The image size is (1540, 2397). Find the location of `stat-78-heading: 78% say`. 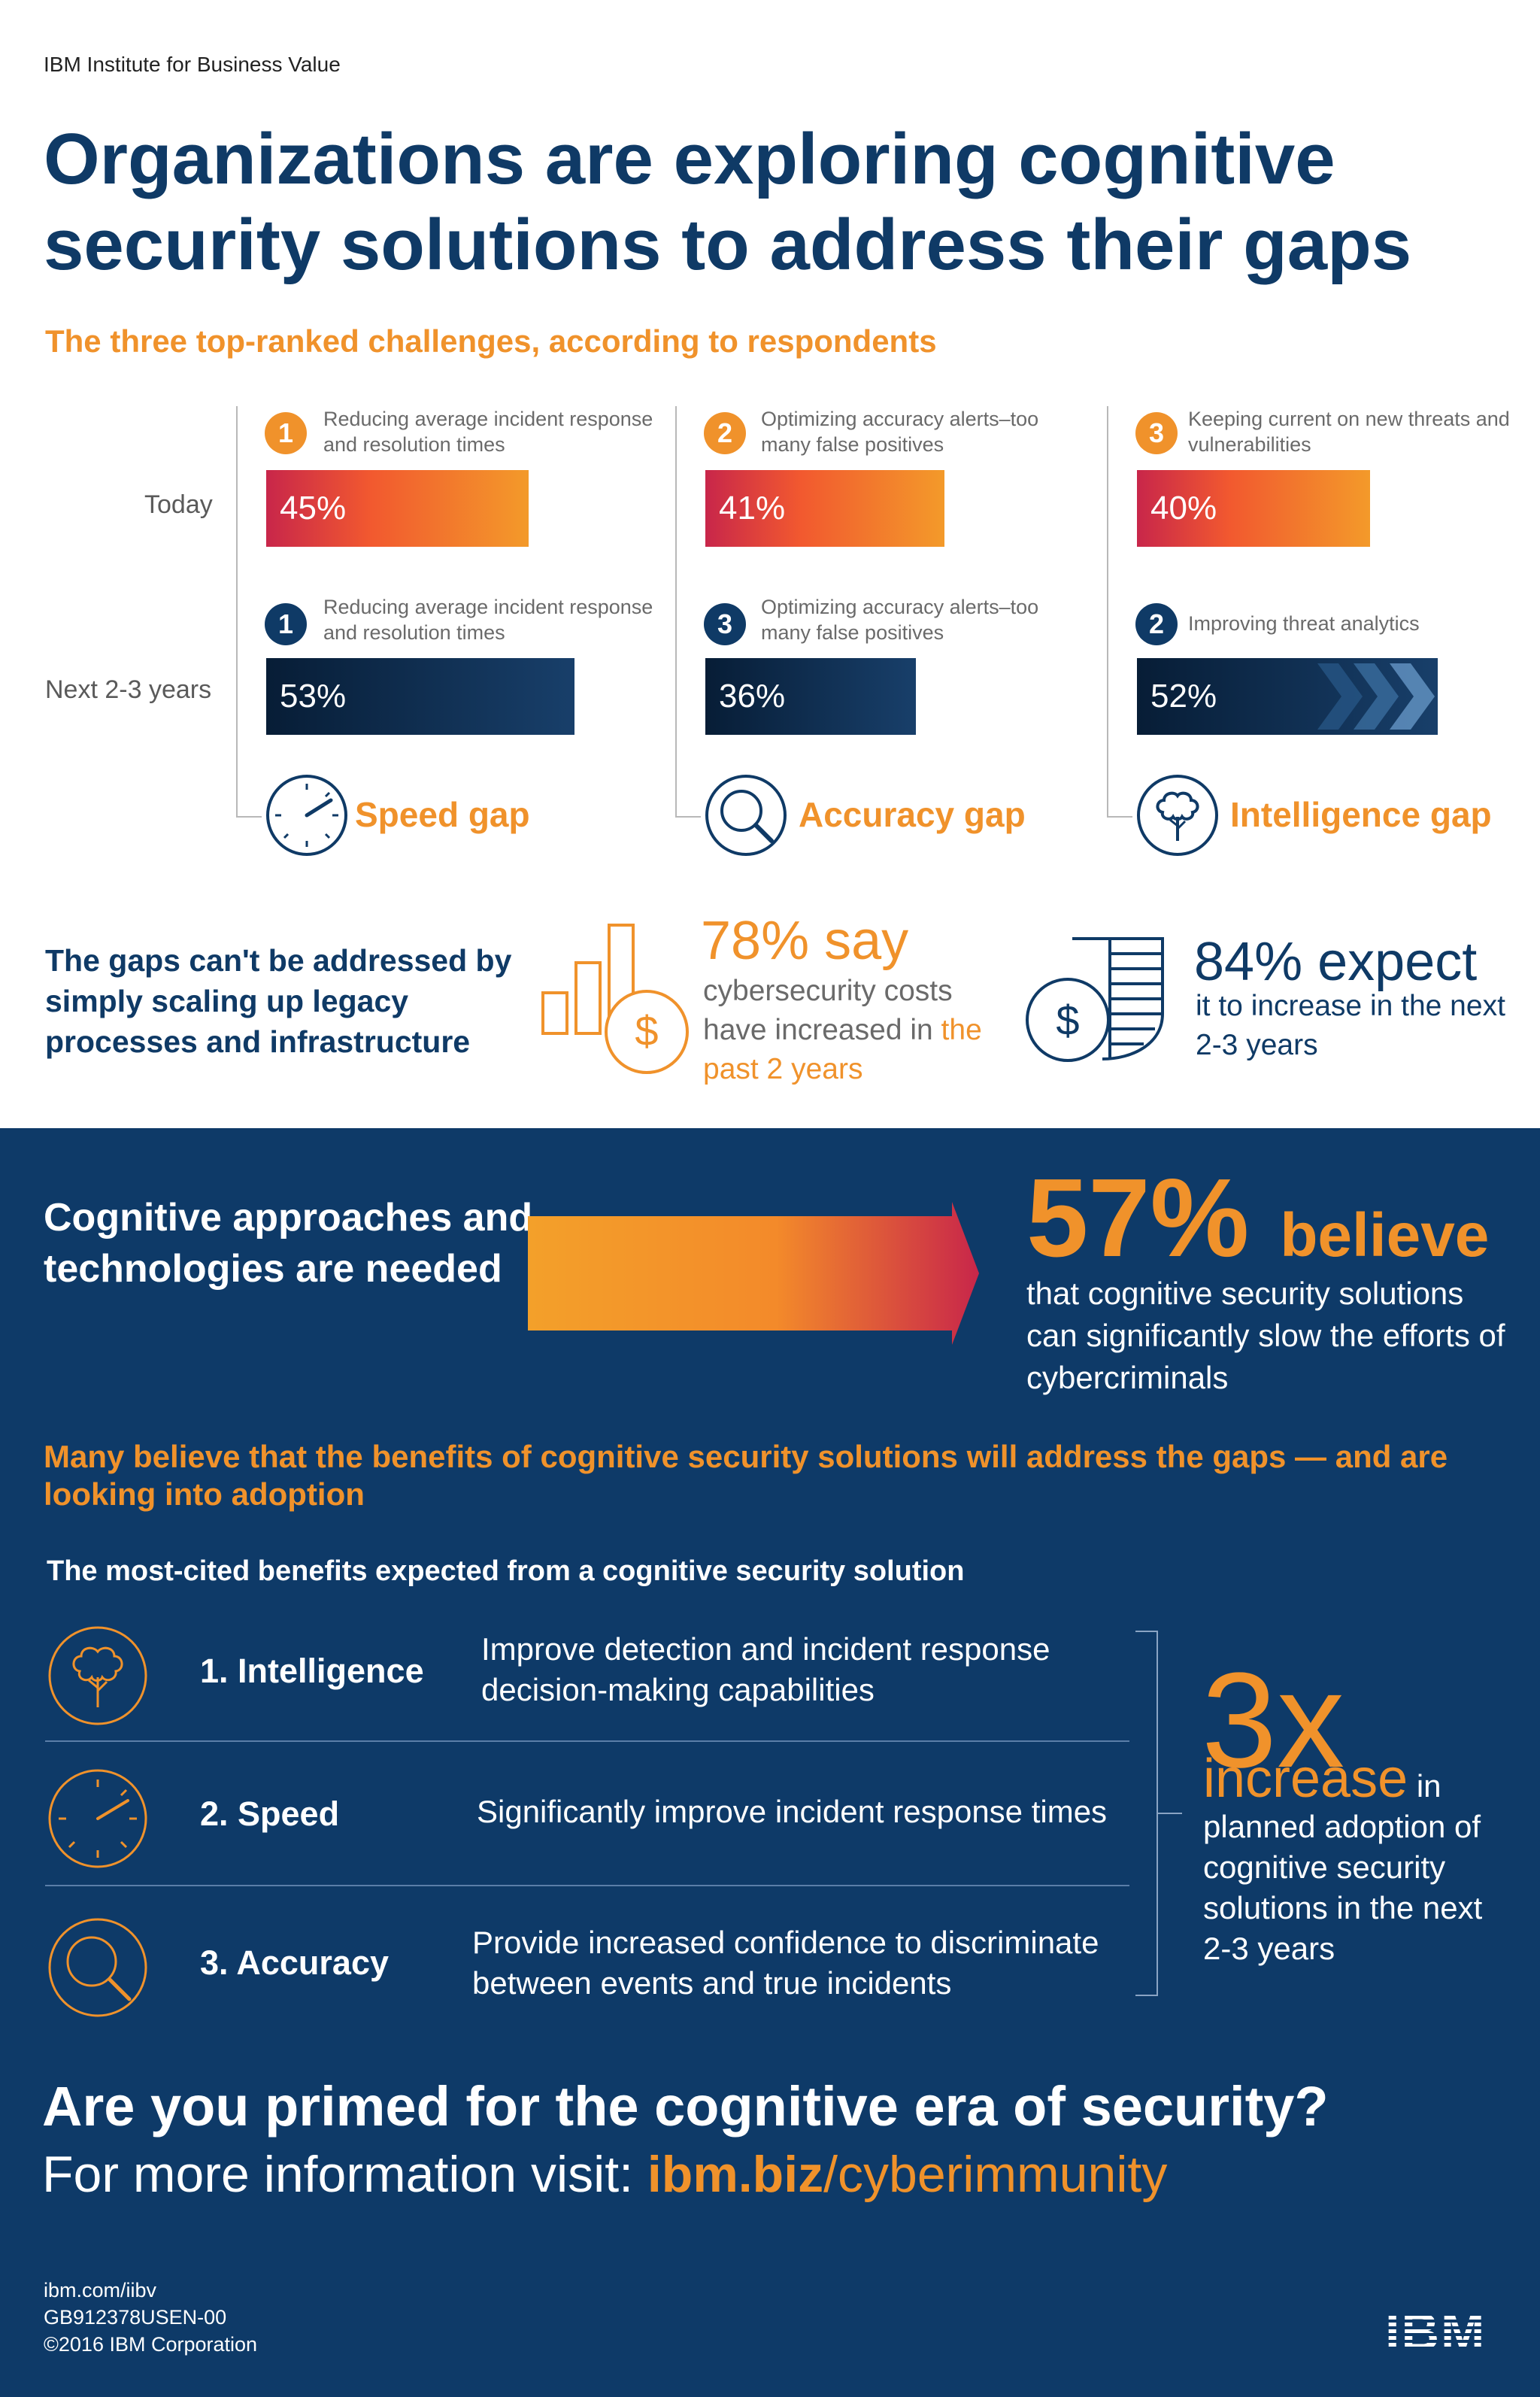

stat-78-heading: 78% say is located at coordinates (805, 941).